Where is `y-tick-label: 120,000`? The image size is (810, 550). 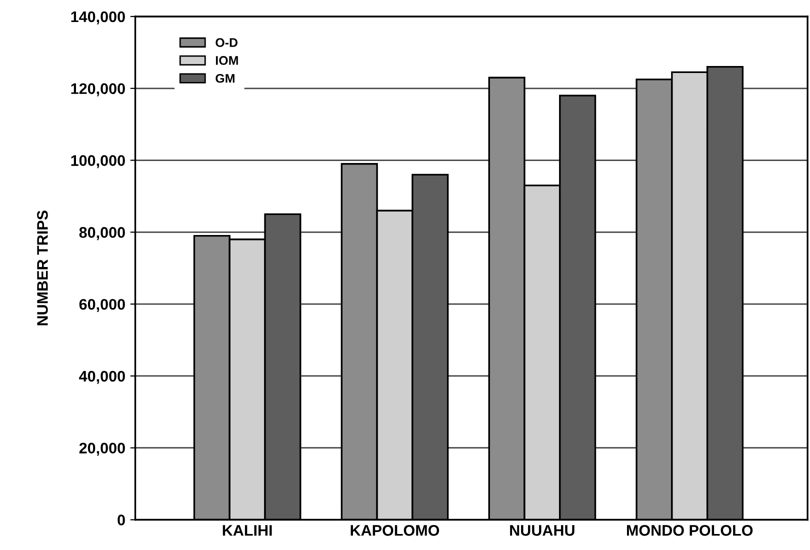 y-tick-label: 120,000 is located at coordinates (98, 89).